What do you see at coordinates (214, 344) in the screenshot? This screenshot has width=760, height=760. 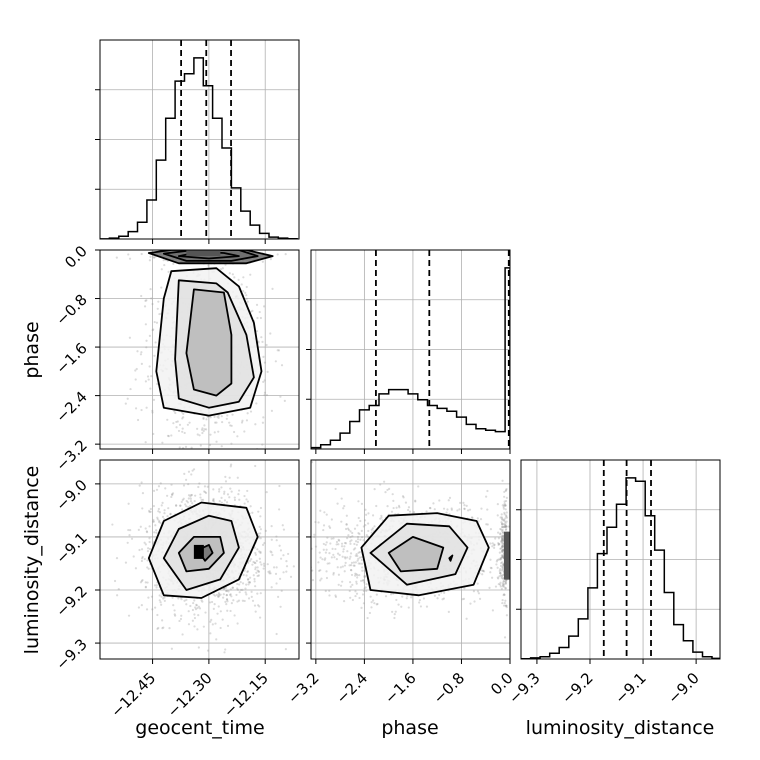 I see `contour-line` at bounding box center [214, 344].